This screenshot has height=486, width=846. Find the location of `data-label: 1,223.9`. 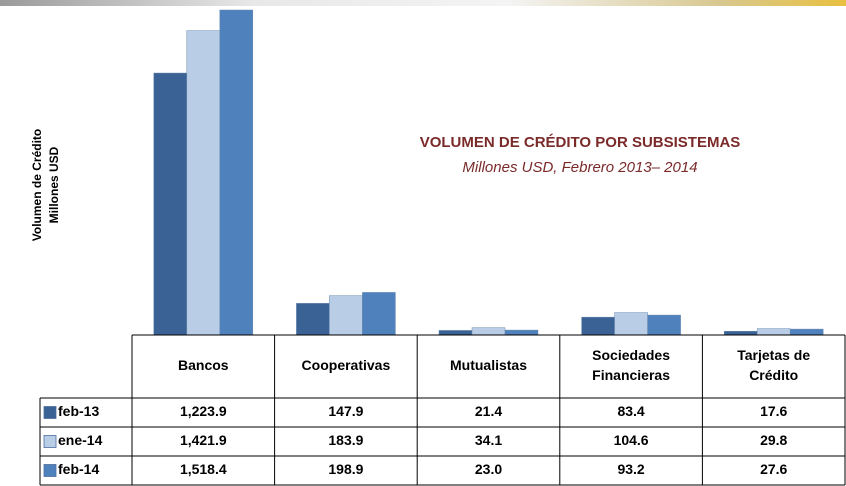

data-label: 1,223.9 is located at coordinates (203, 411).